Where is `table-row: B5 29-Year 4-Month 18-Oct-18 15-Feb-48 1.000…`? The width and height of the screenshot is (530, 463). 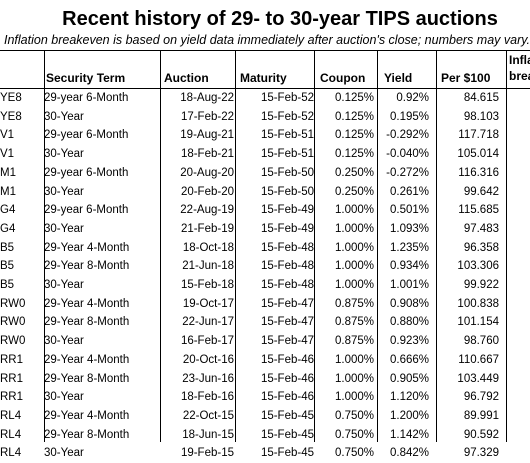
table-row: B5 29-Year 4-Month 18-Oct-18 15-Feb-48 1.000… is located at coordinates (265, 248).